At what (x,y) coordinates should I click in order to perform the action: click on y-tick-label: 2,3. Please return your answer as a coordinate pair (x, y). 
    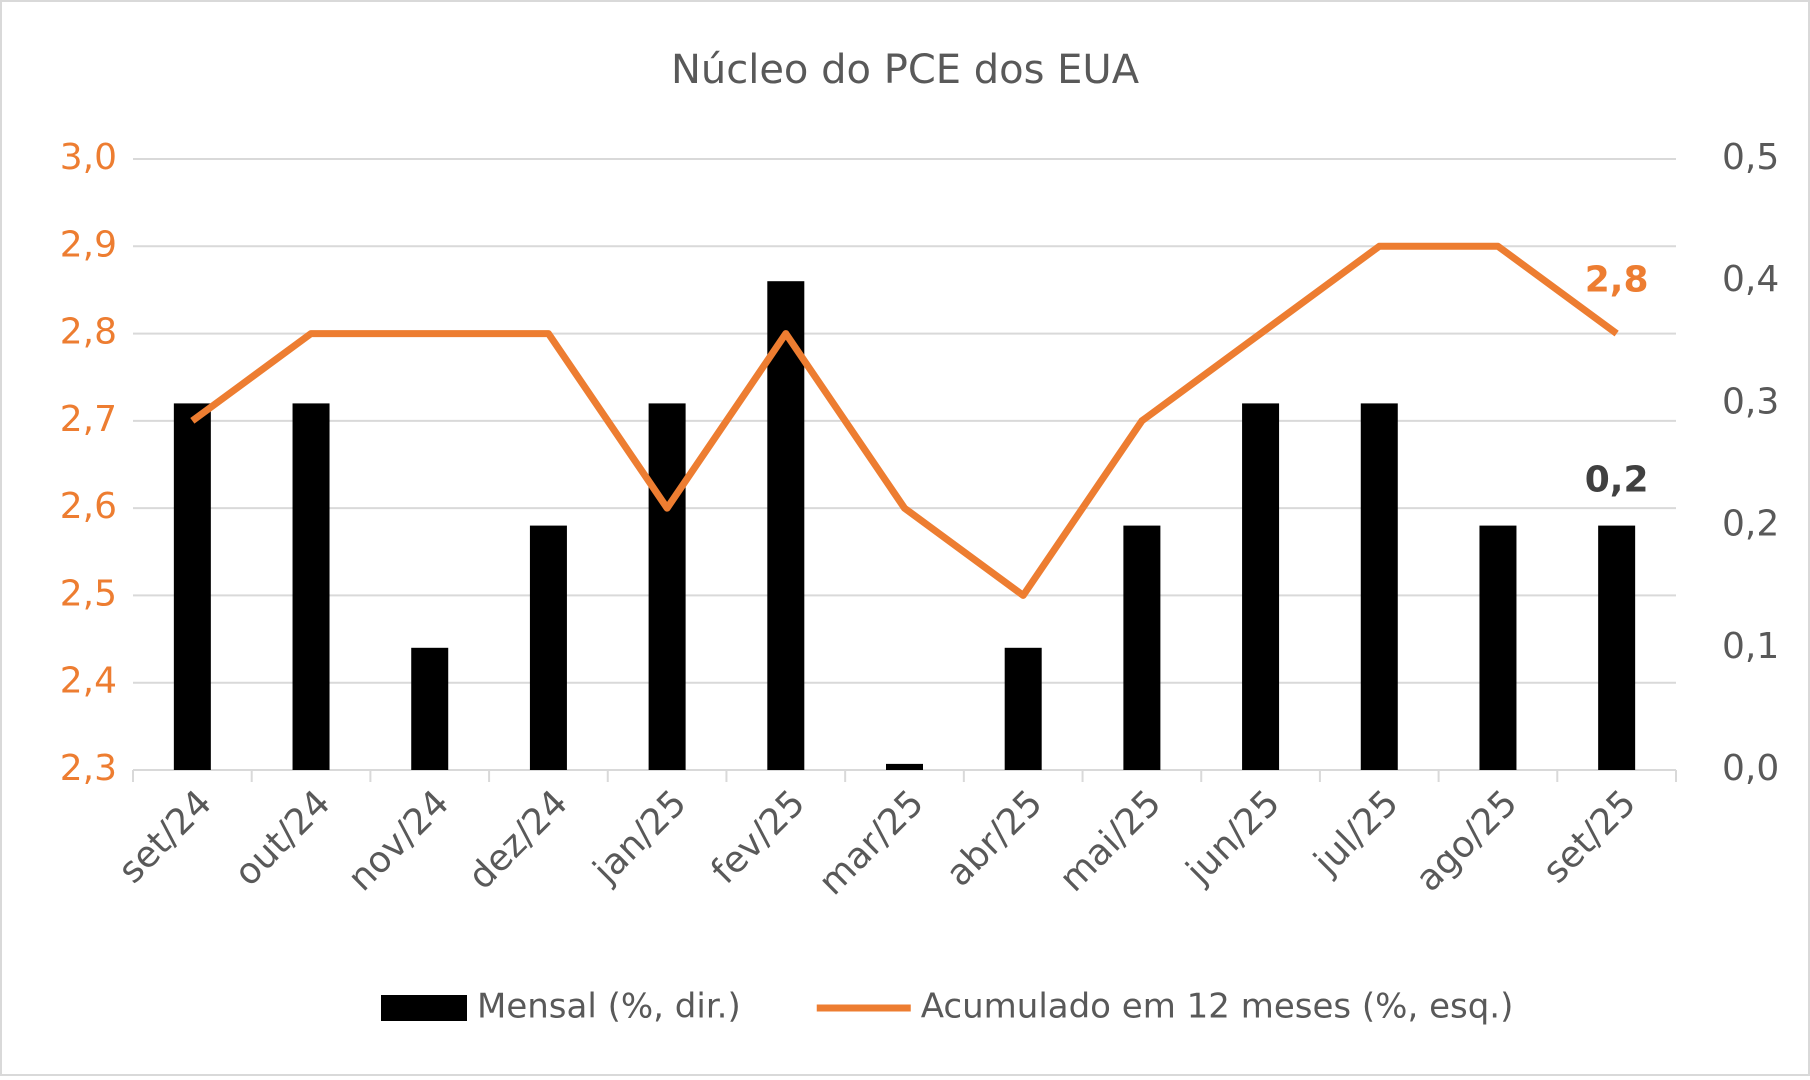
    Looking at the image, I should click on (88, 768).